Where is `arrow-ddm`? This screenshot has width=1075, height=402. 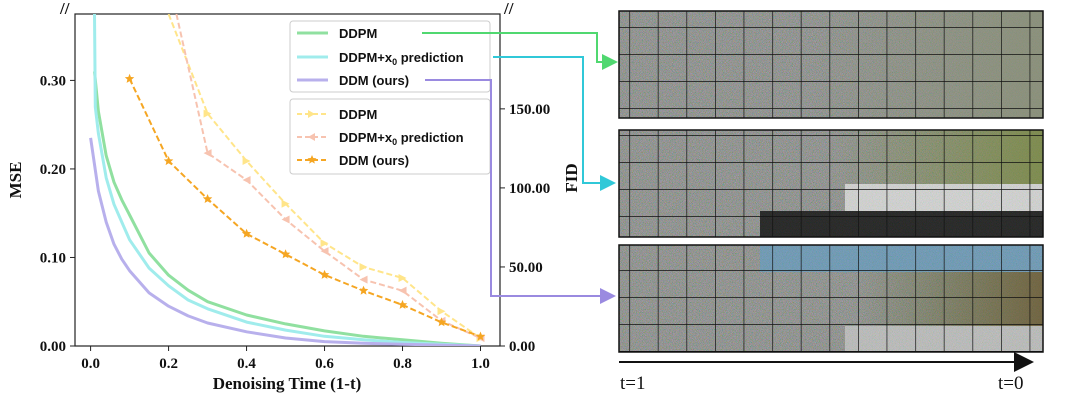 arrow-ddm is located at coordinates (520, 191).